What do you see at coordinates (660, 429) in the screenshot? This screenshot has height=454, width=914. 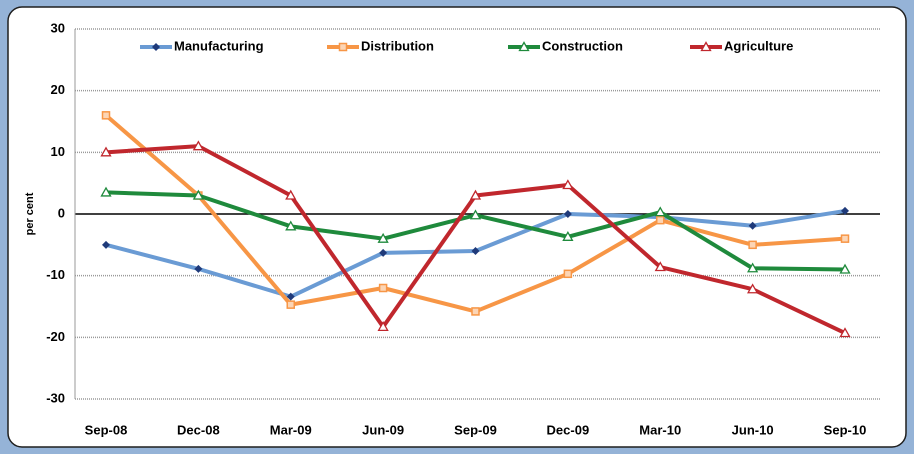 I see `x-tick-label: Mar-10` at bounding box center [660, 429].